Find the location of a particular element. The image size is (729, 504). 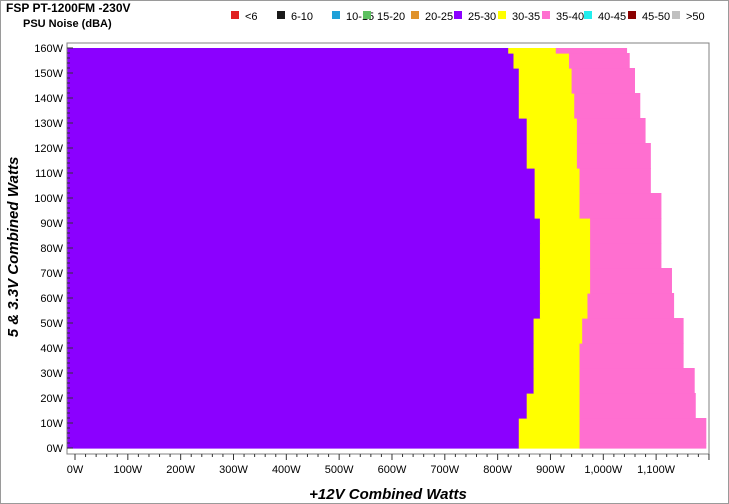

y-tick-label: 10W is located at coordinates (51, 424).